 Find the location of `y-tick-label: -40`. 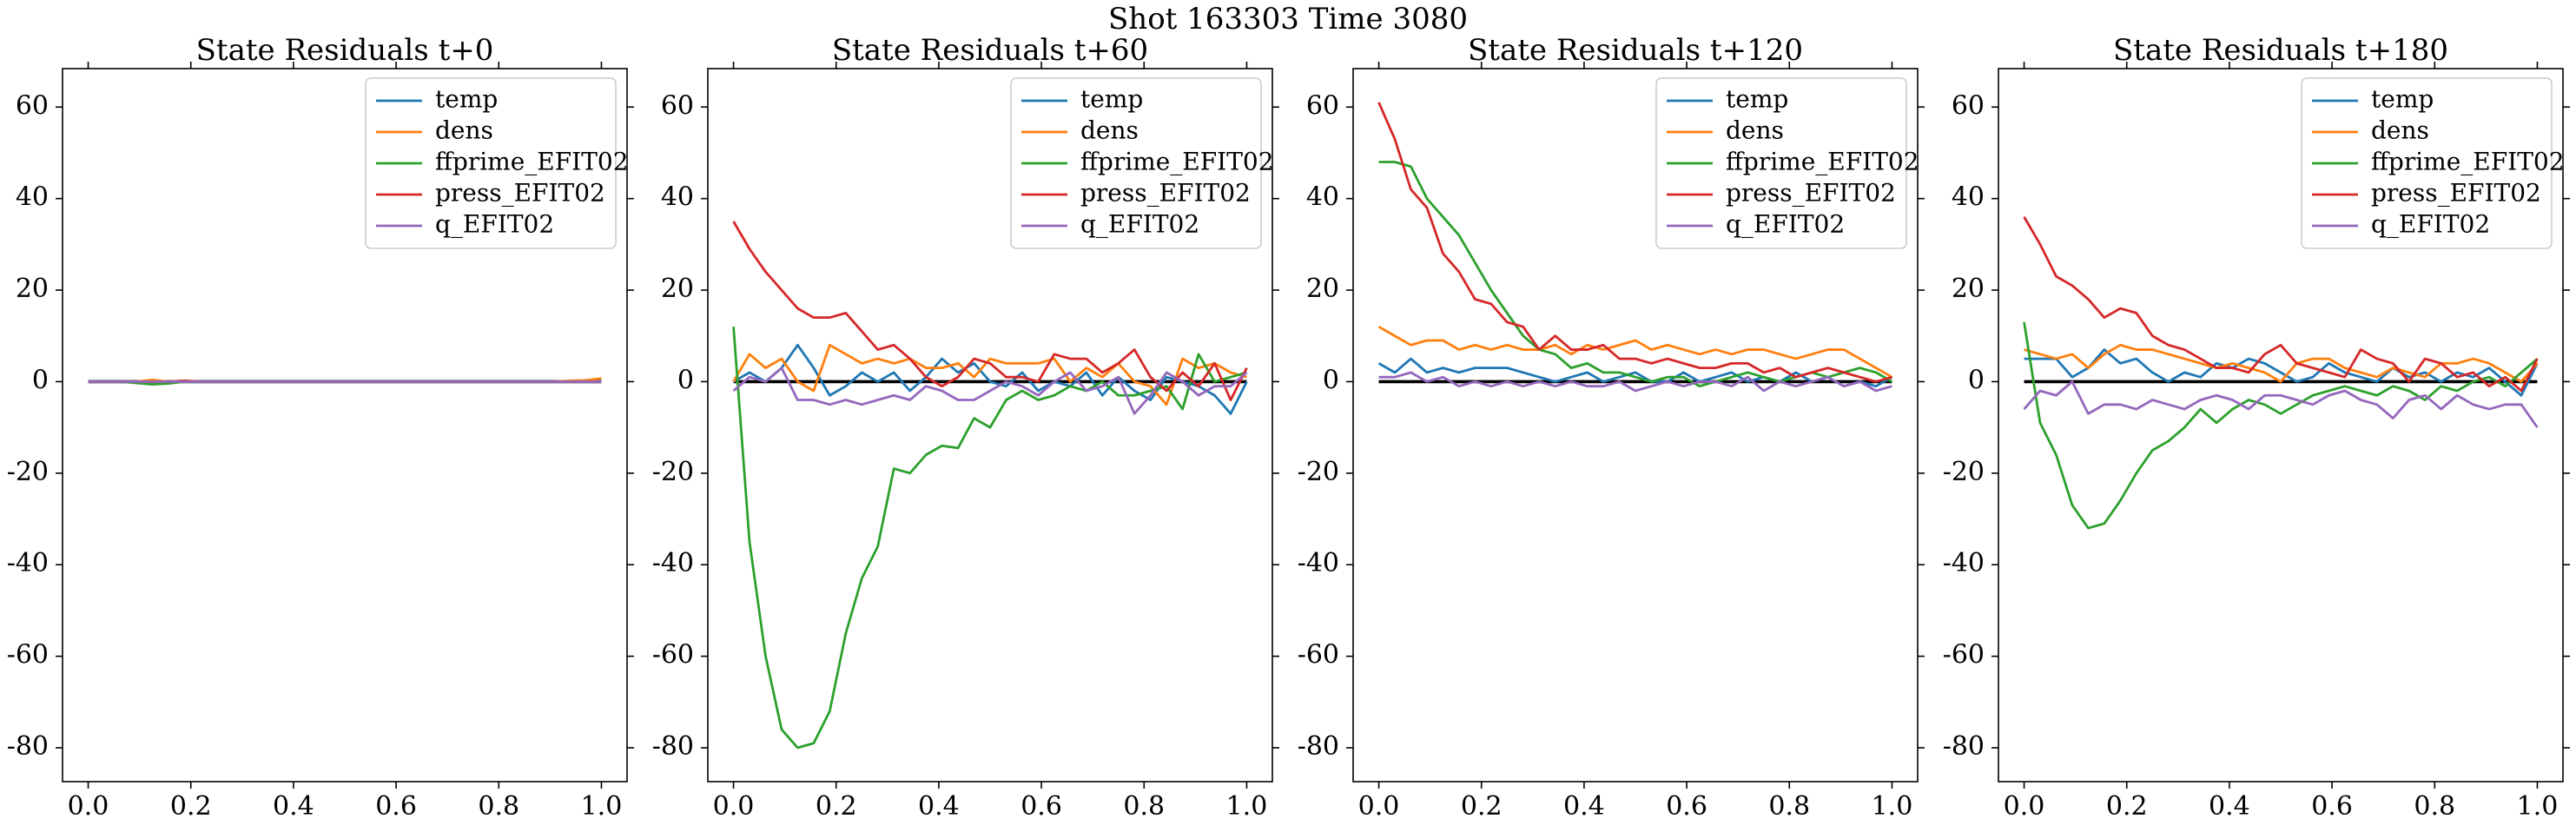

y-tick-label: -40 is located at coordinates (1318, 563).